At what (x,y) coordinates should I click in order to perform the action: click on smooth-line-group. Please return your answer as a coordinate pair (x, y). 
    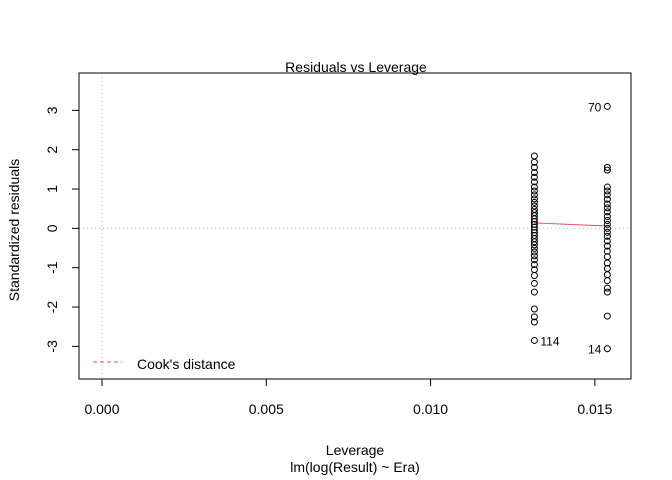
    Looking at the image, I should click on (571, 224).